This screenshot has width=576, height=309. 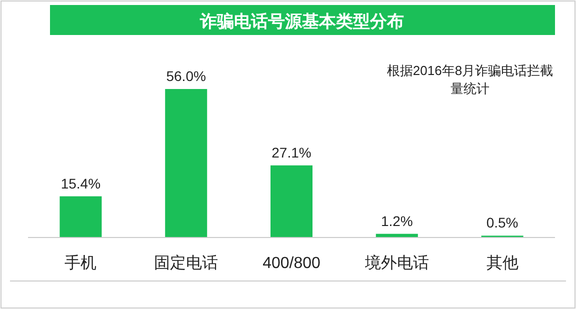 I want to click on x-tick-label: 手机, so click(x=80, y=263).